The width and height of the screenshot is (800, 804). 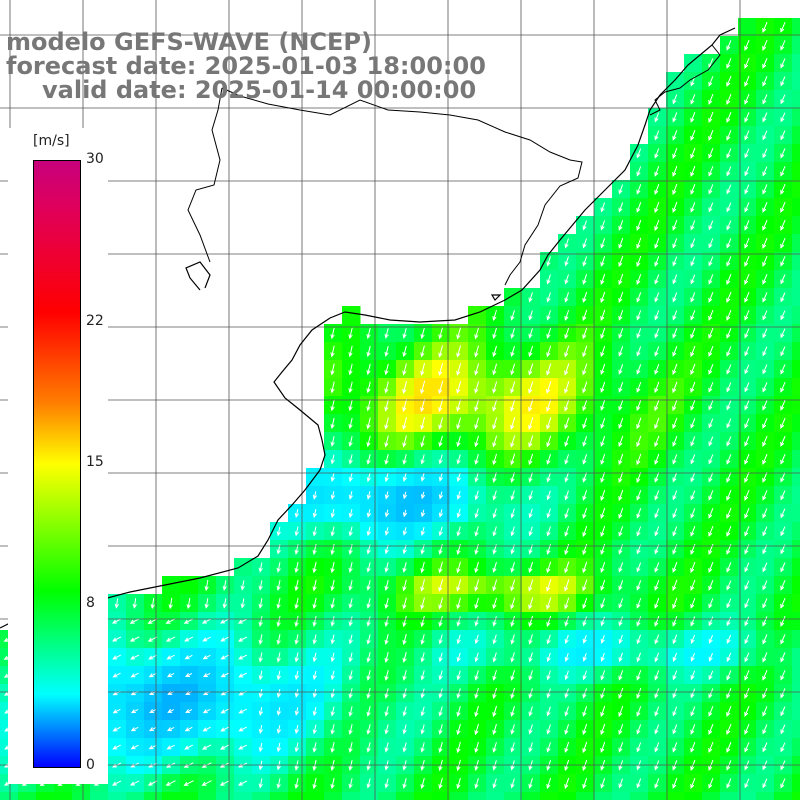 I want to click on colorbar-tick-label: 8, so click(x=90, y=603).